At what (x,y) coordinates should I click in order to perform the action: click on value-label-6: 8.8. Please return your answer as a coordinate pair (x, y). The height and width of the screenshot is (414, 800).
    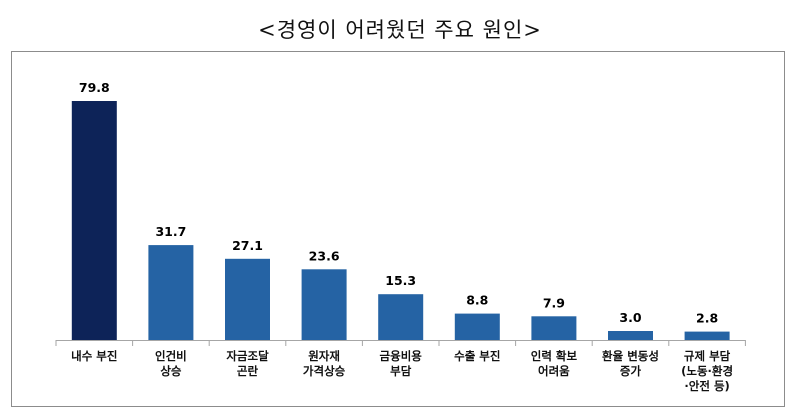
    Looking at the image, I should click on (477, 300).